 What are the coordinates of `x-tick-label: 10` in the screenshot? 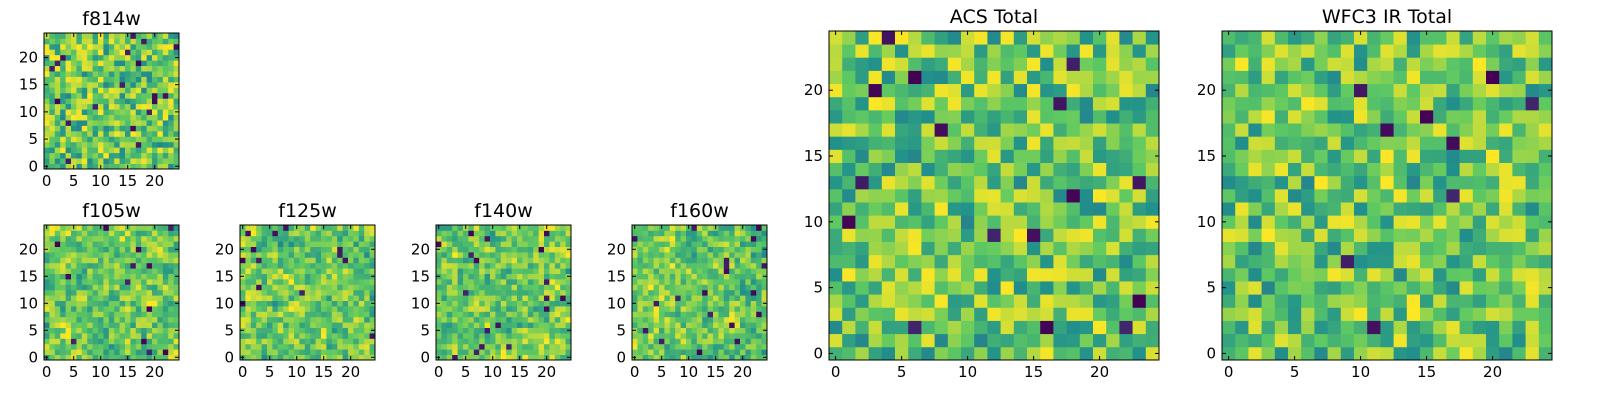 It's located at (967, 372).